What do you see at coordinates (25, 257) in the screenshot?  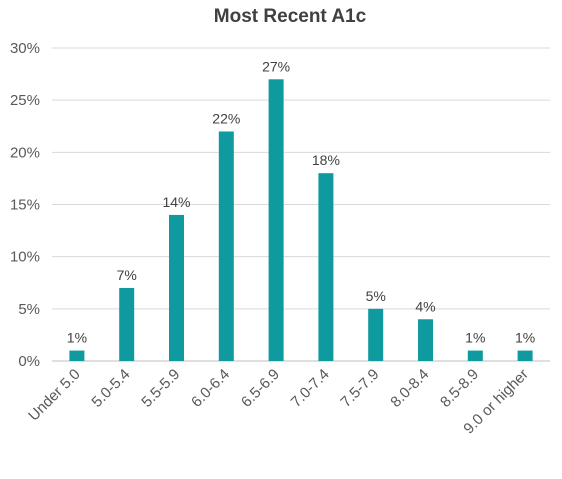 I see `y-tick-label: 10%` at bounding box center [25, 257].